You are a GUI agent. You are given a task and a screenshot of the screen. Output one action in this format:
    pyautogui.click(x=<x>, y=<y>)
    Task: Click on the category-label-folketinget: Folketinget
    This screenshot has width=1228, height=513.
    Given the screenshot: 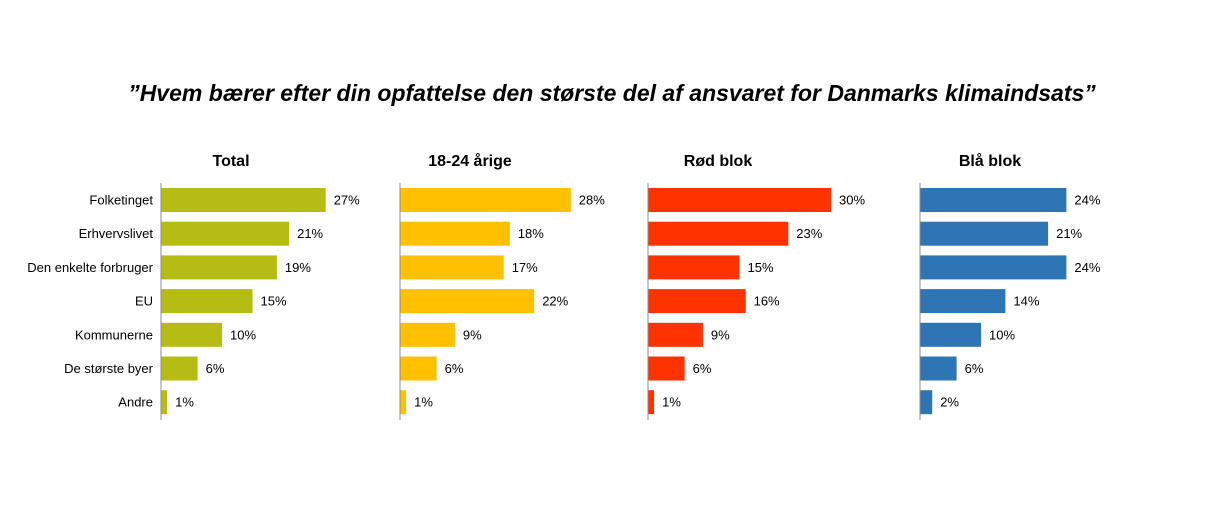 What is the action you would take?
    pyautogui.click(x=121, y=200)
    